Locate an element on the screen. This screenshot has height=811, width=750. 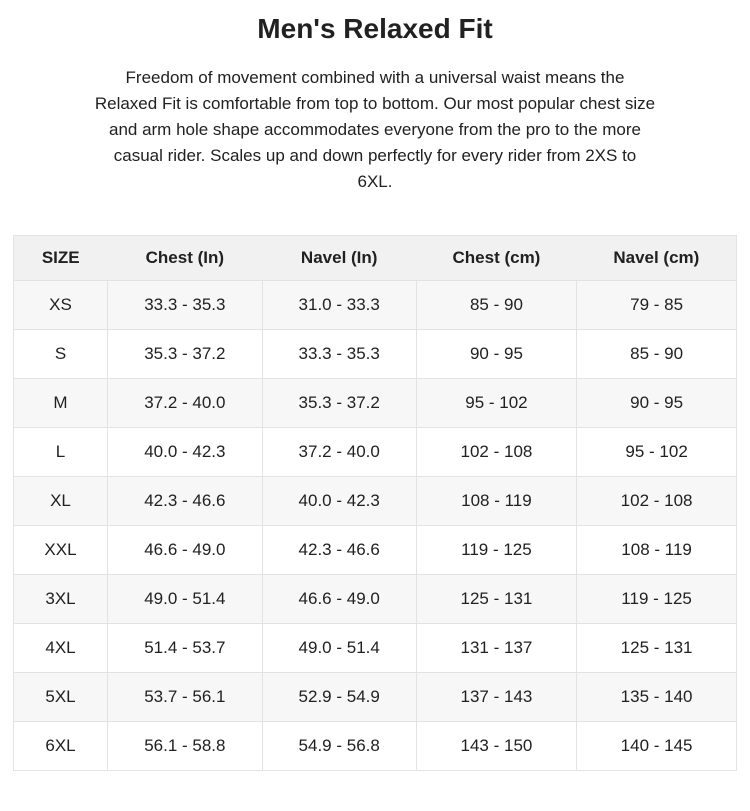
table-row: L 40.0 - 42.3 37.2 - 40.0 102 - 108 95 - 102 is located at coordinates (375, 452).